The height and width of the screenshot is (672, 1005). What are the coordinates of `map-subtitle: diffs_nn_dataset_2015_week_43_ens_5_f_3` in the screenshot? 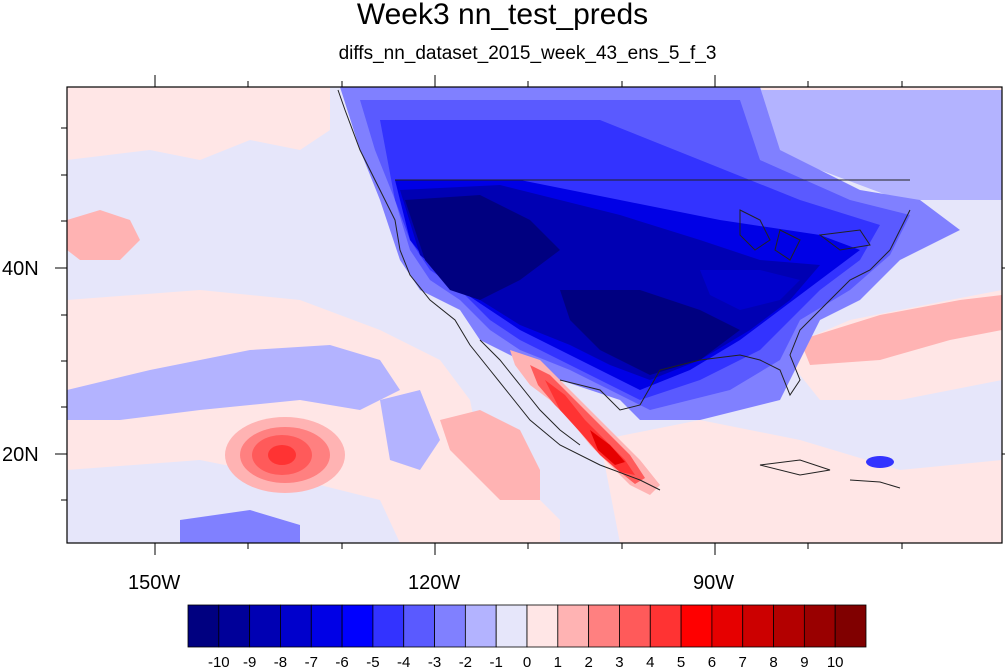 It's located at (527, 53).